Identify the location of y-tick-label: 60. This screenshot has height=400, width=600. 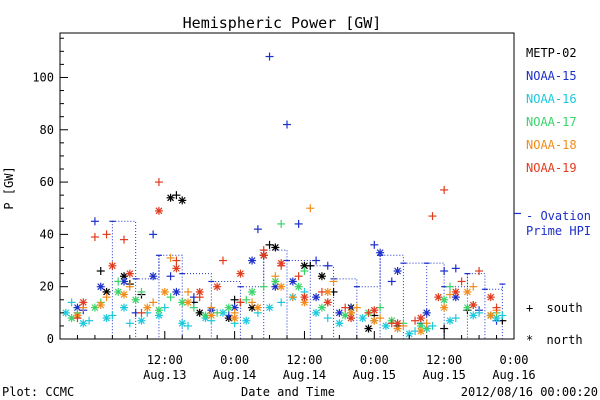
(47, 182).